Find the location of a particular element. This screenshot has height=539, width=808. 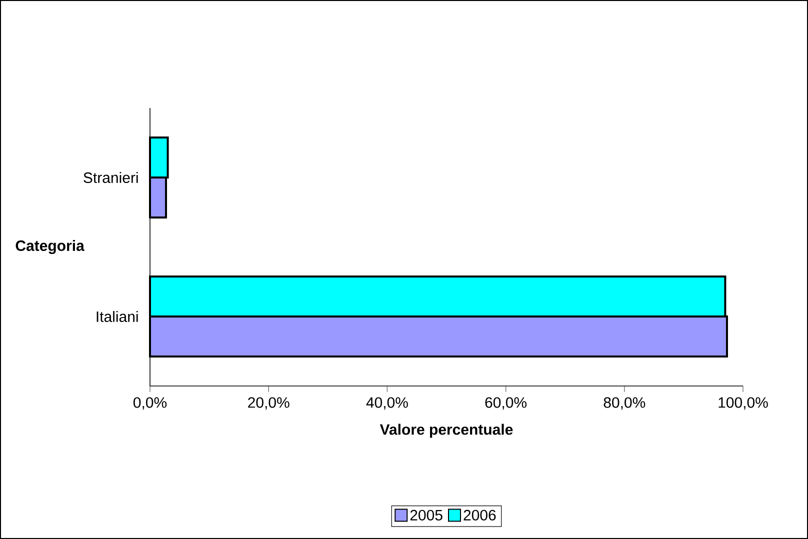

x-tick-label: 60,0% is located at coordinates (506, 403).